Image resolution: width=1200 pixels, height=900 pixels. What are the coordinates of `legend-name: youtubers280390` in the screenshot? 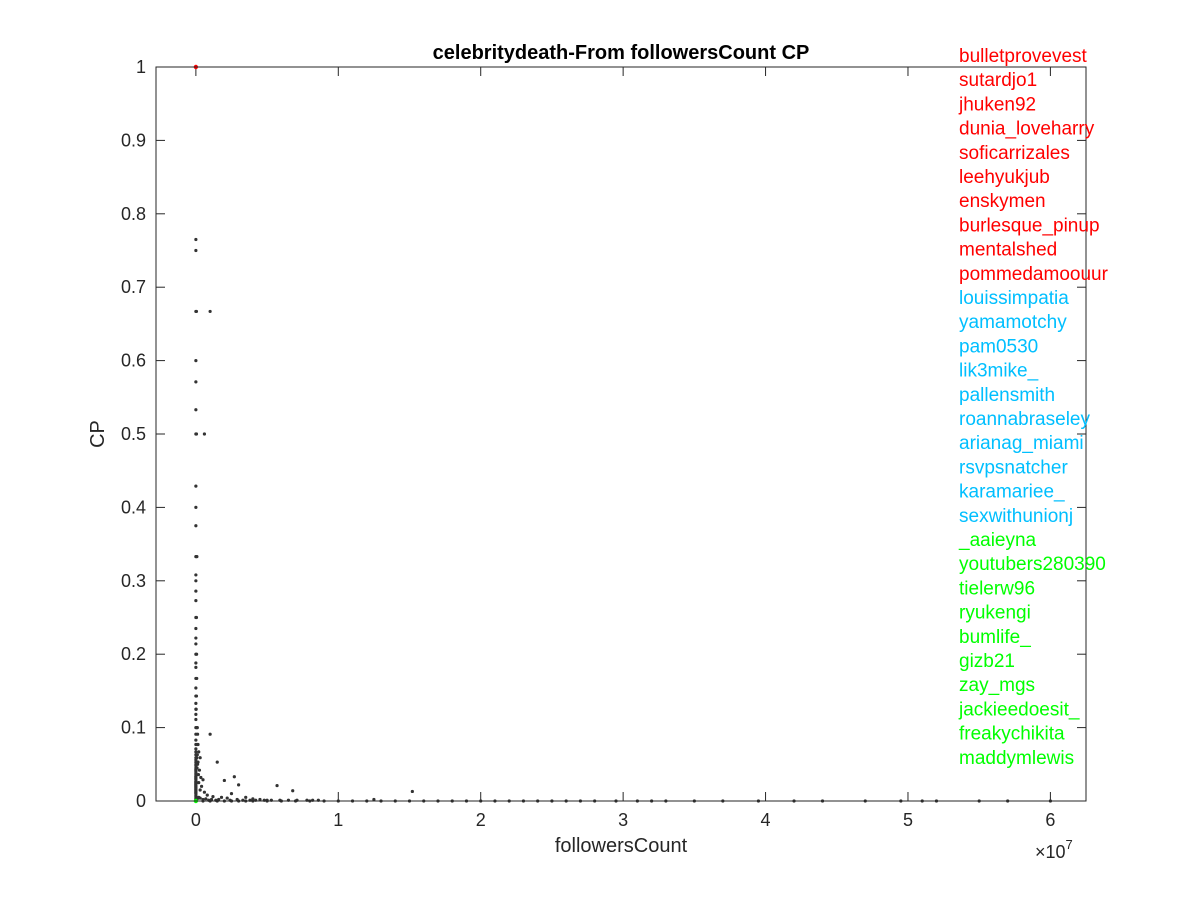 It's located at (1032, 564).